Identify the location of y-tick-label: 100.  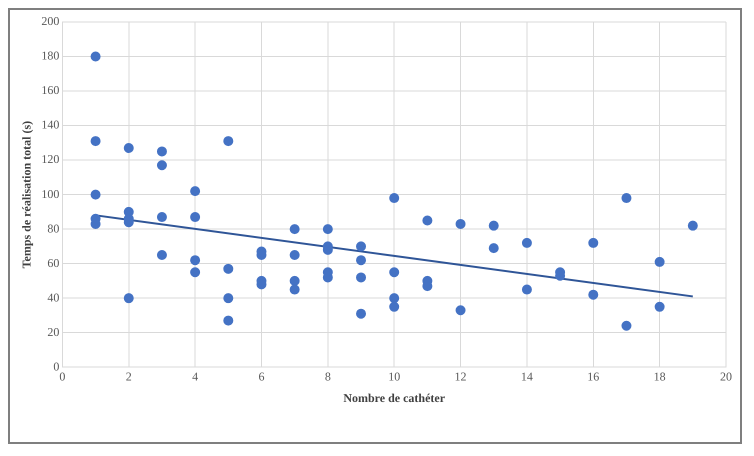
(50, 193).